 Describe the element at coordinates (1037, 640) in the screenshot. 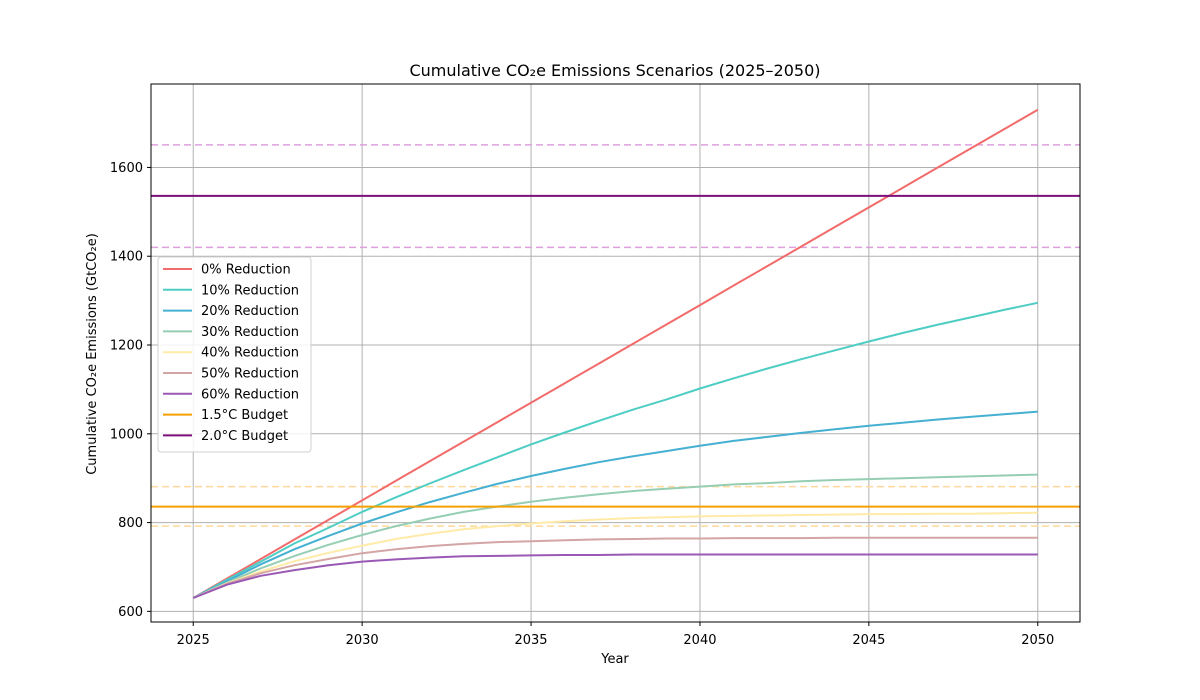

I see `x-tick-label: 2050` at that location.